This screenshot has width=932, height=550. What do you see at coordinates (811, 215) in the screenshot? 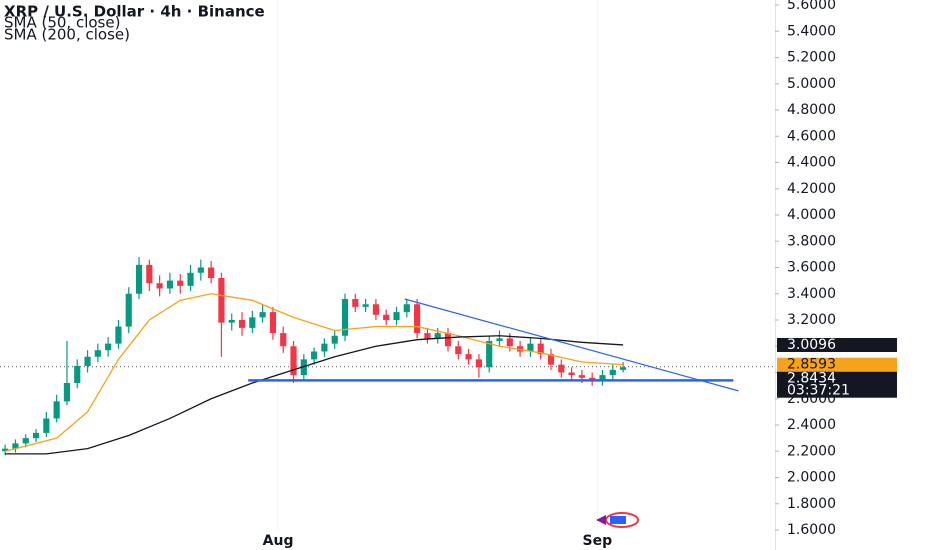
I see `y-tick-label: 4.0000` at bounding box center [811, 215].